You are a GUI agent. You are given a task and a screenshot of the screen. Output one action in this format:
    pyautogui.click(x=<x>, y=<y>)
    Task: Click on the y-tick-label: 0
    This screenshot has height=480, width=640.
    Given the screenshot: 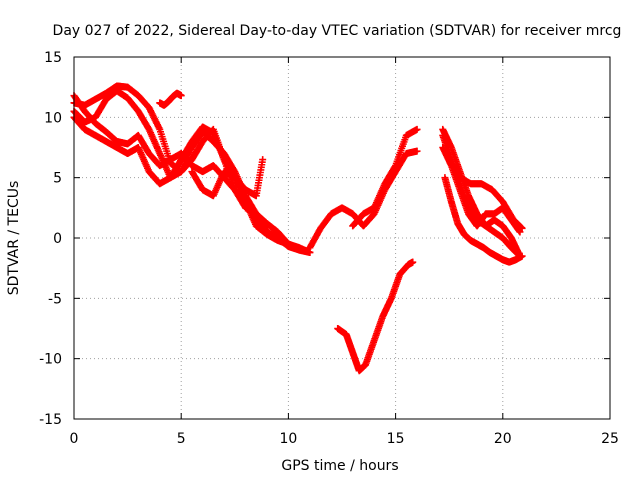 What is the action you would take?
    pyautogui.click(x=57, y=239)
    